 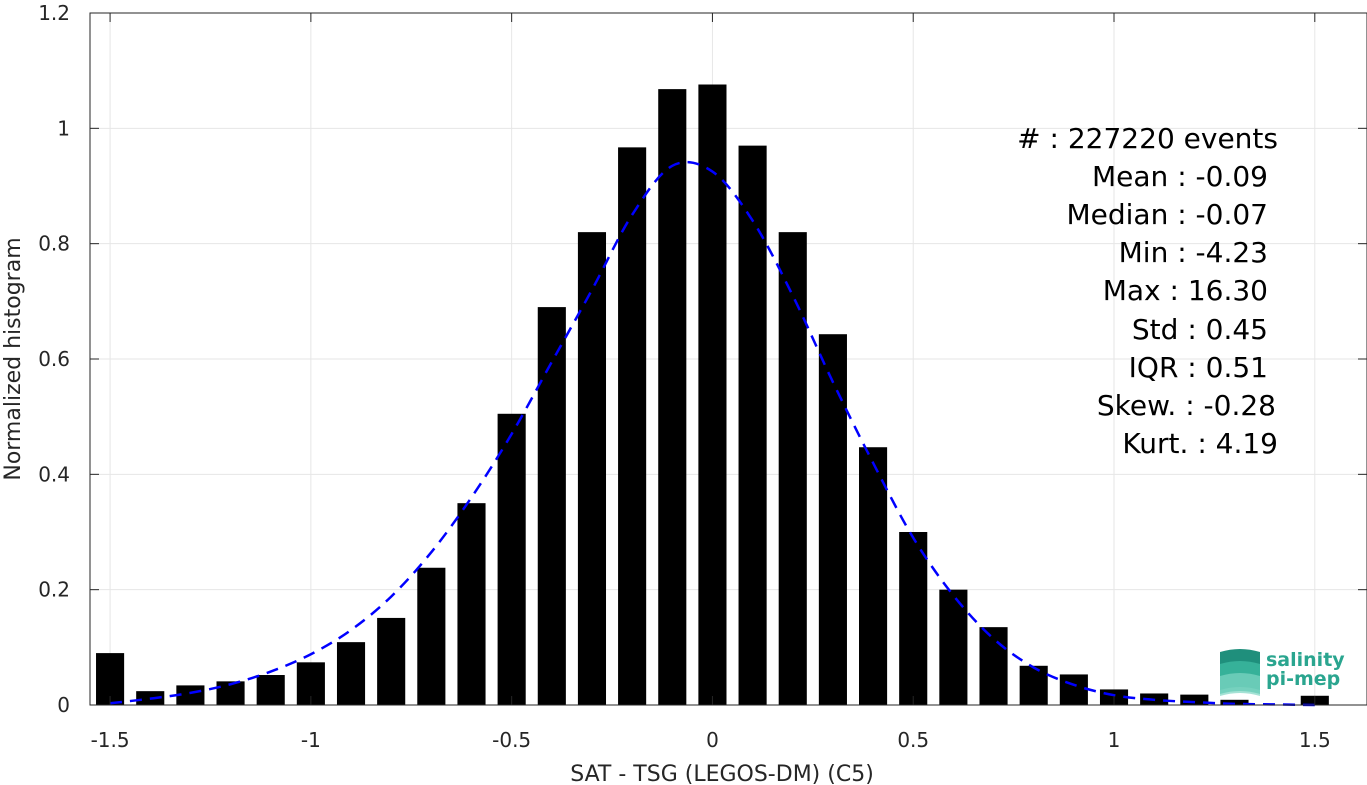 What do you see at coordinates (1303, 679) in the screenshot?
I see `logo-line2: pi-mep` at bounding box center [1303, 679].